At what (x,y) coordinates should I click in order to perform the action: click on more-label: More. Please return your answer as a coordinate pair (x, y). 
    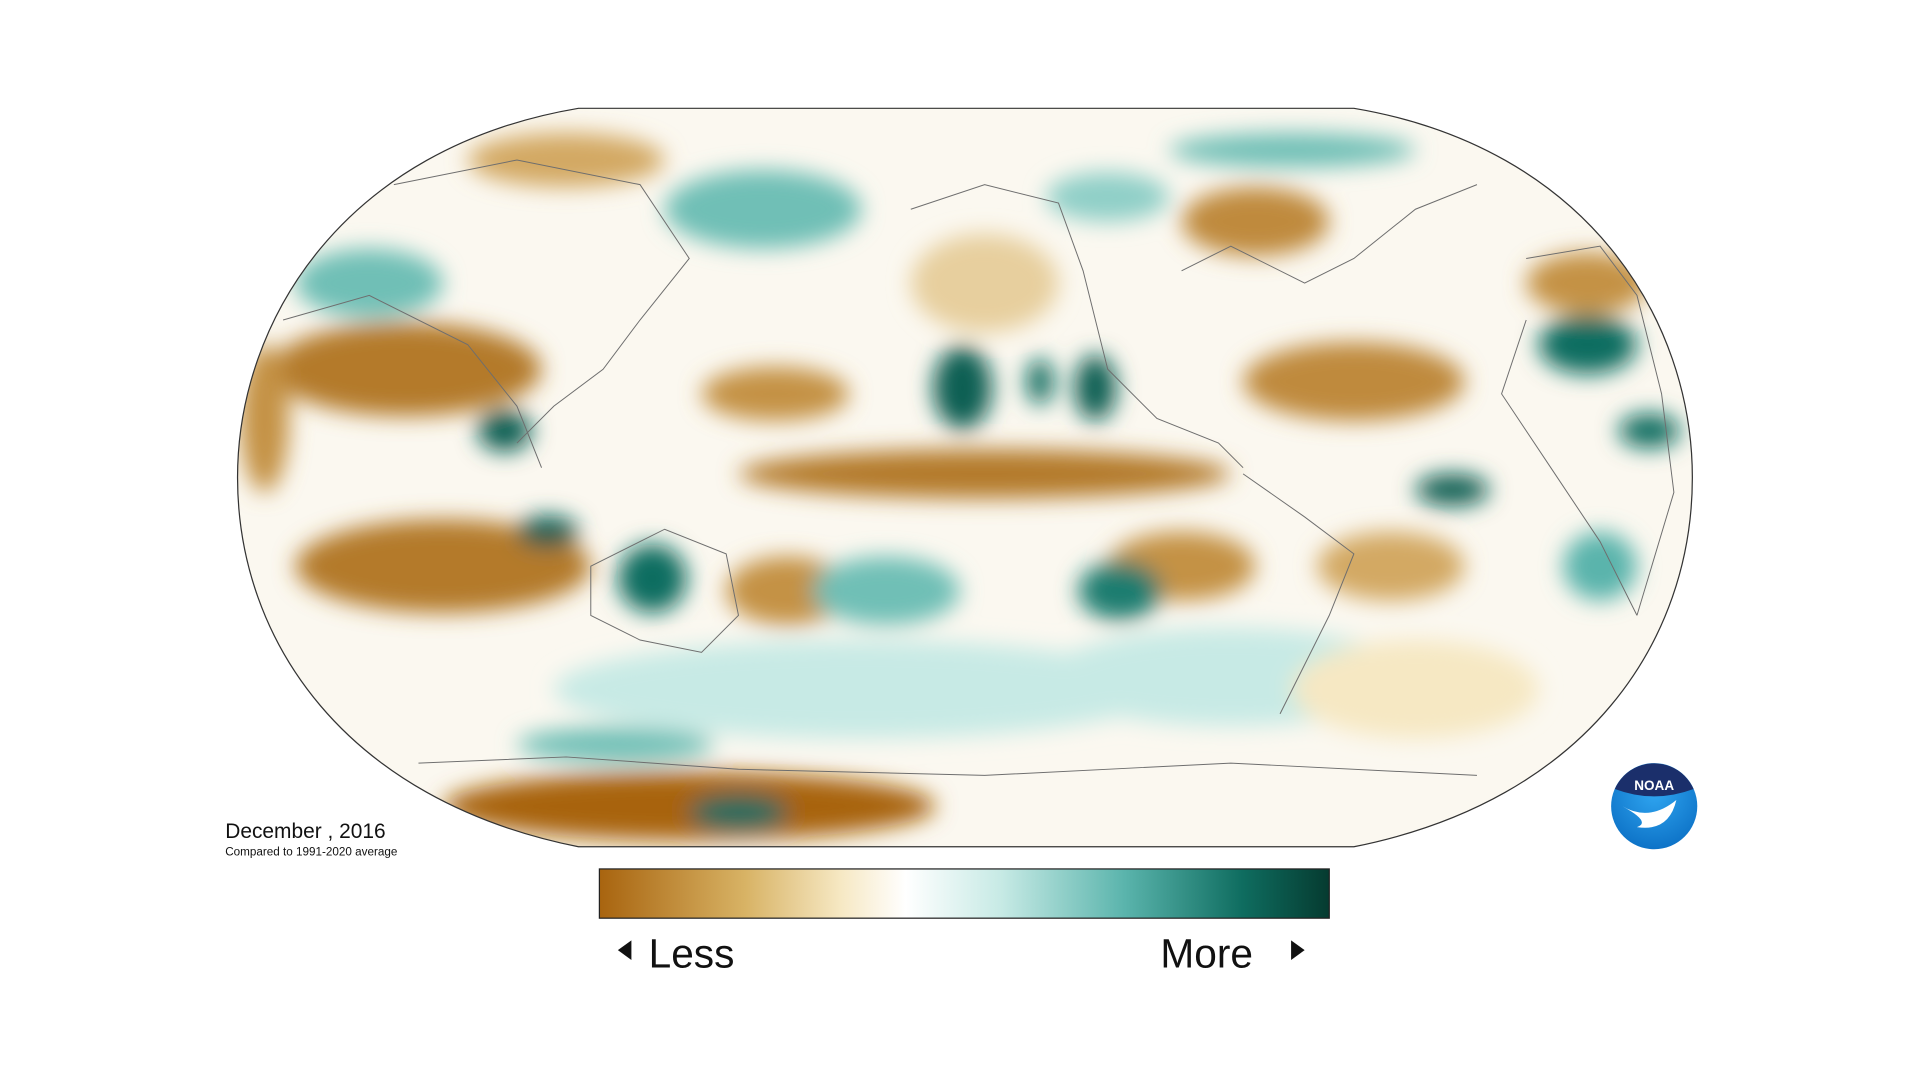
    Looking at the image, I should click on (1206, 953).